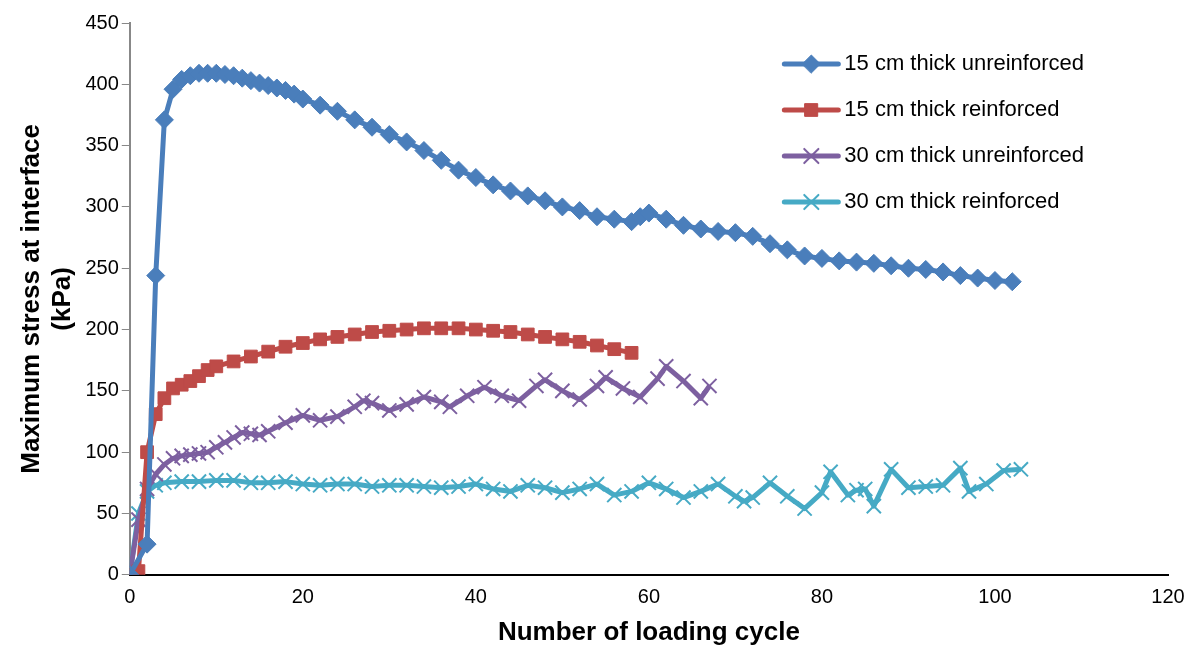 Image resolution: width=1196 pixels, height=664 pixels. Describe the element at coordinates (45, 299) in the screenshot. I see `y-axis-title: Maximum stress at interface (kPa)` at that location.